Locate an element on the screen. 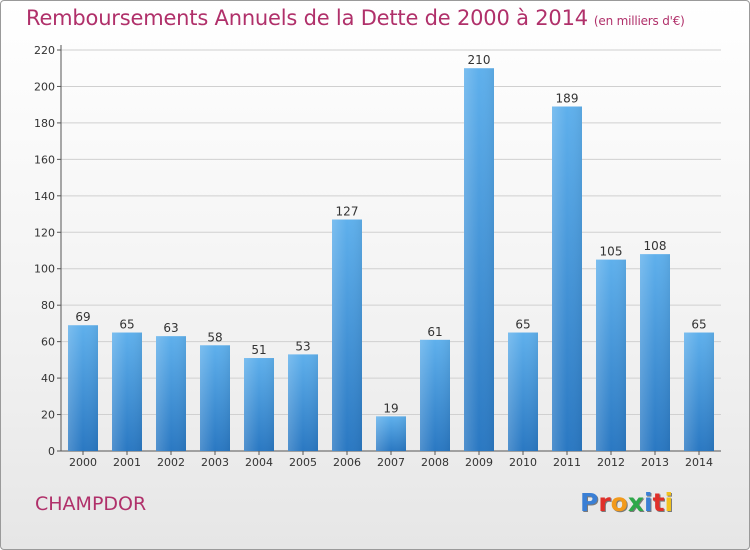  x-tick-label: 2009 is located at coordinates (479, 462).